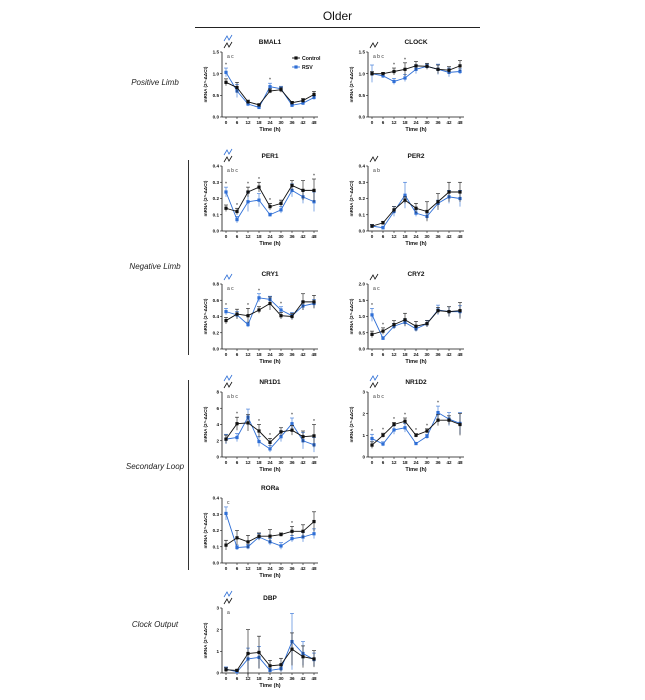  What do you see at coordinates (296, 58) in the screenshot?
I see `legend-marker` at bounding box center [296, 58].